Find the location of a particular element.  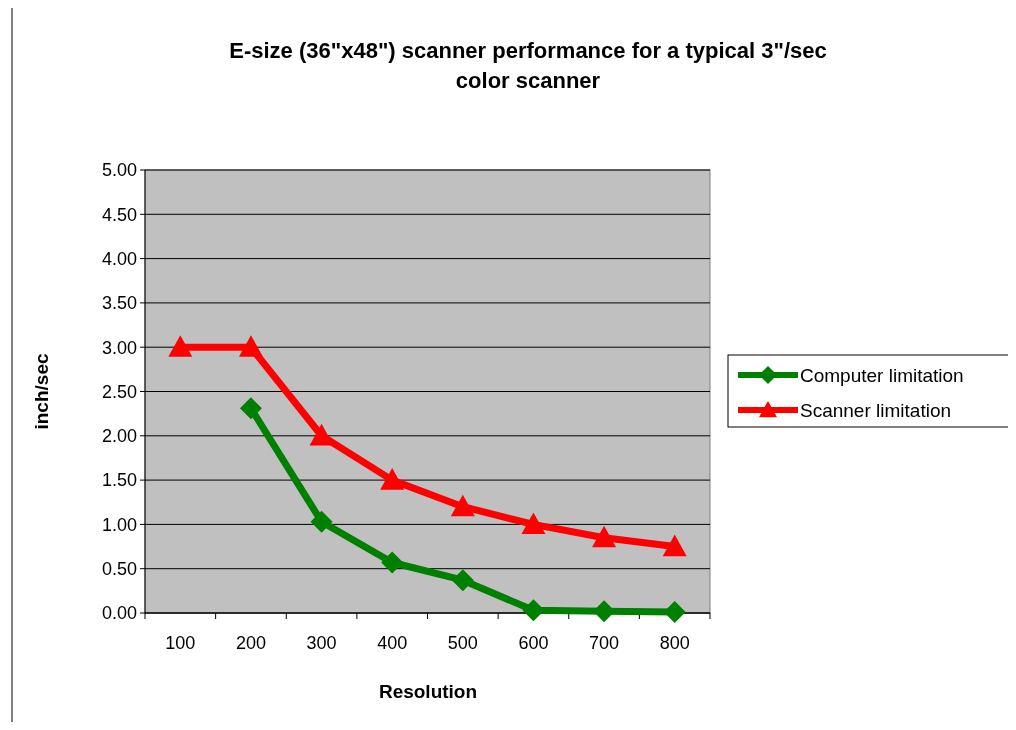

y-tick-label: 2.50 is located at coordinates (119, 391).